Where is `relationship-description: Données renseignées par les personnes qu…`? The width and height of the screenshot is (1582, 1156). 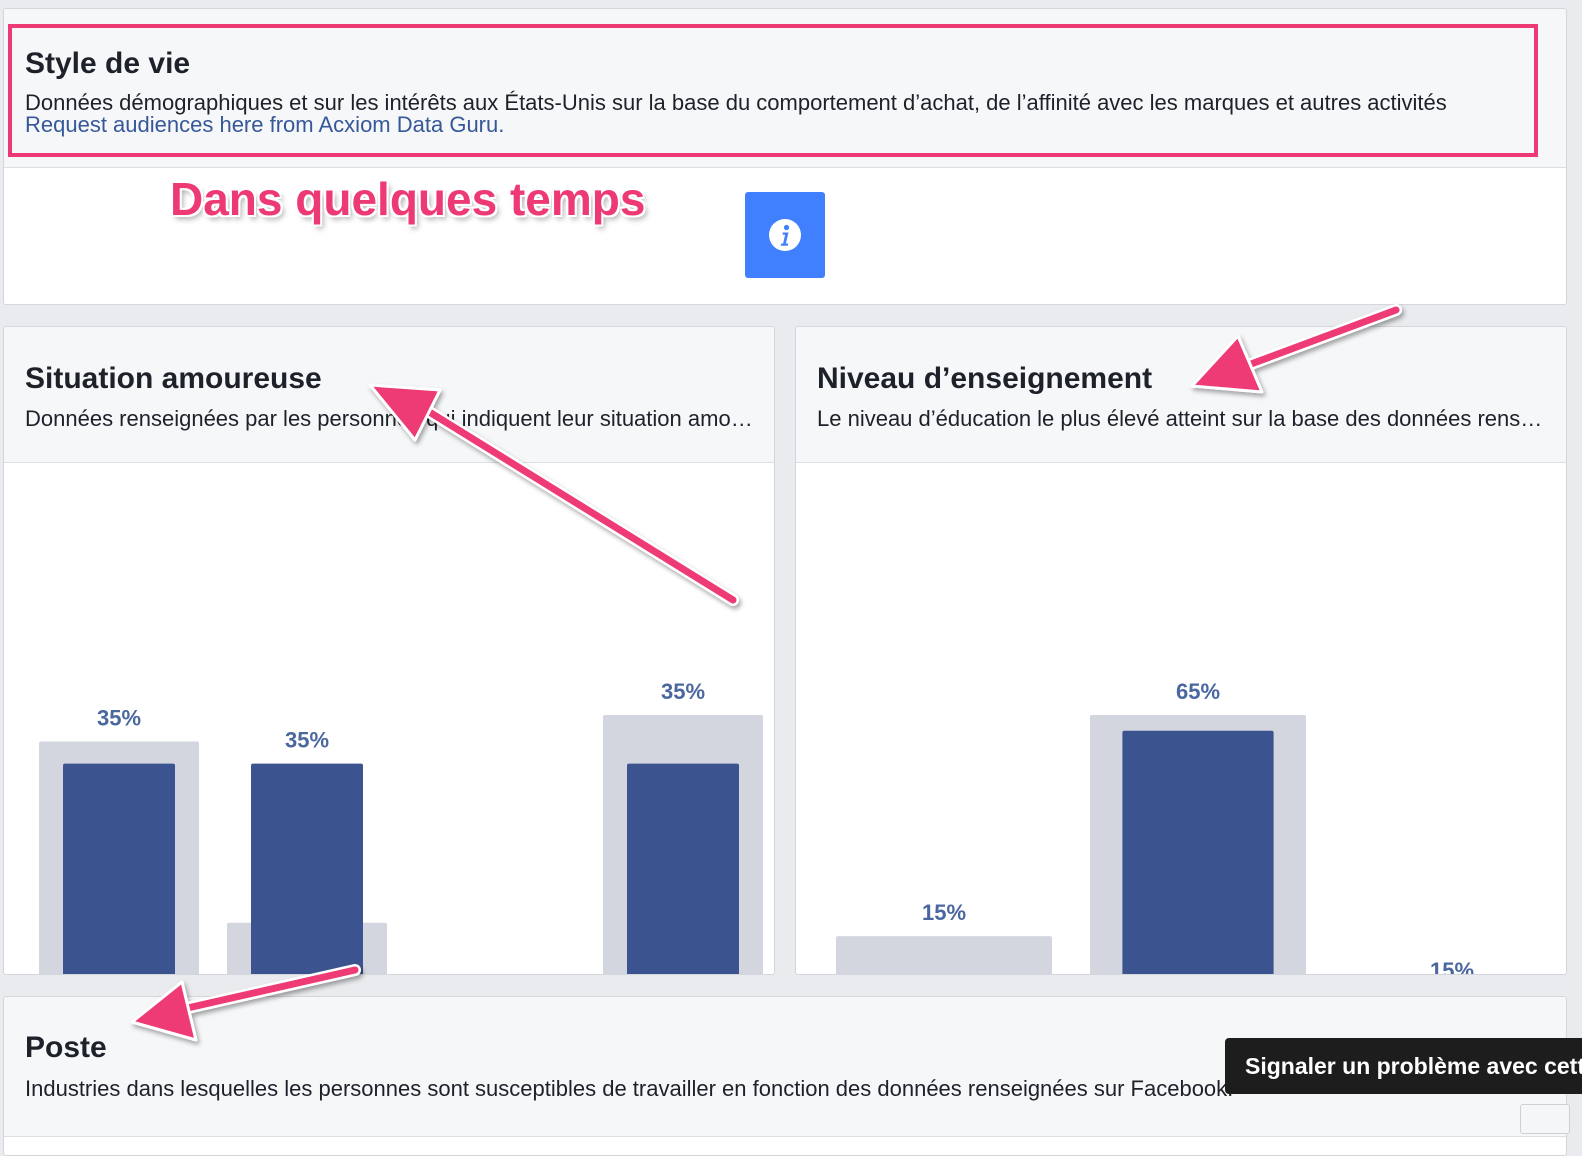 relationship-description: Données renseignées par les personnes qu… is located at coordinates (390, 418).